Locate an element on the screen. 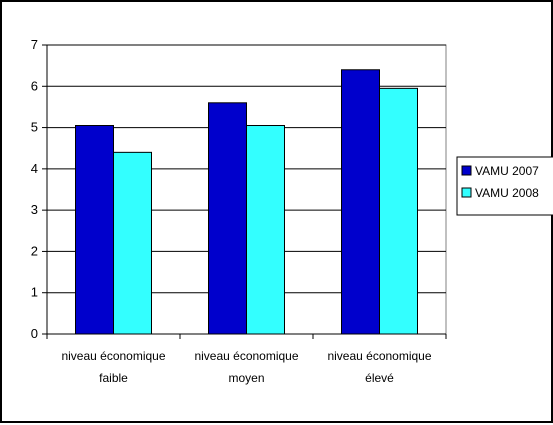 This screenshot has height=425, width=553. legend-label-2: VAMU 2008 is located at coordinates (507, 193).